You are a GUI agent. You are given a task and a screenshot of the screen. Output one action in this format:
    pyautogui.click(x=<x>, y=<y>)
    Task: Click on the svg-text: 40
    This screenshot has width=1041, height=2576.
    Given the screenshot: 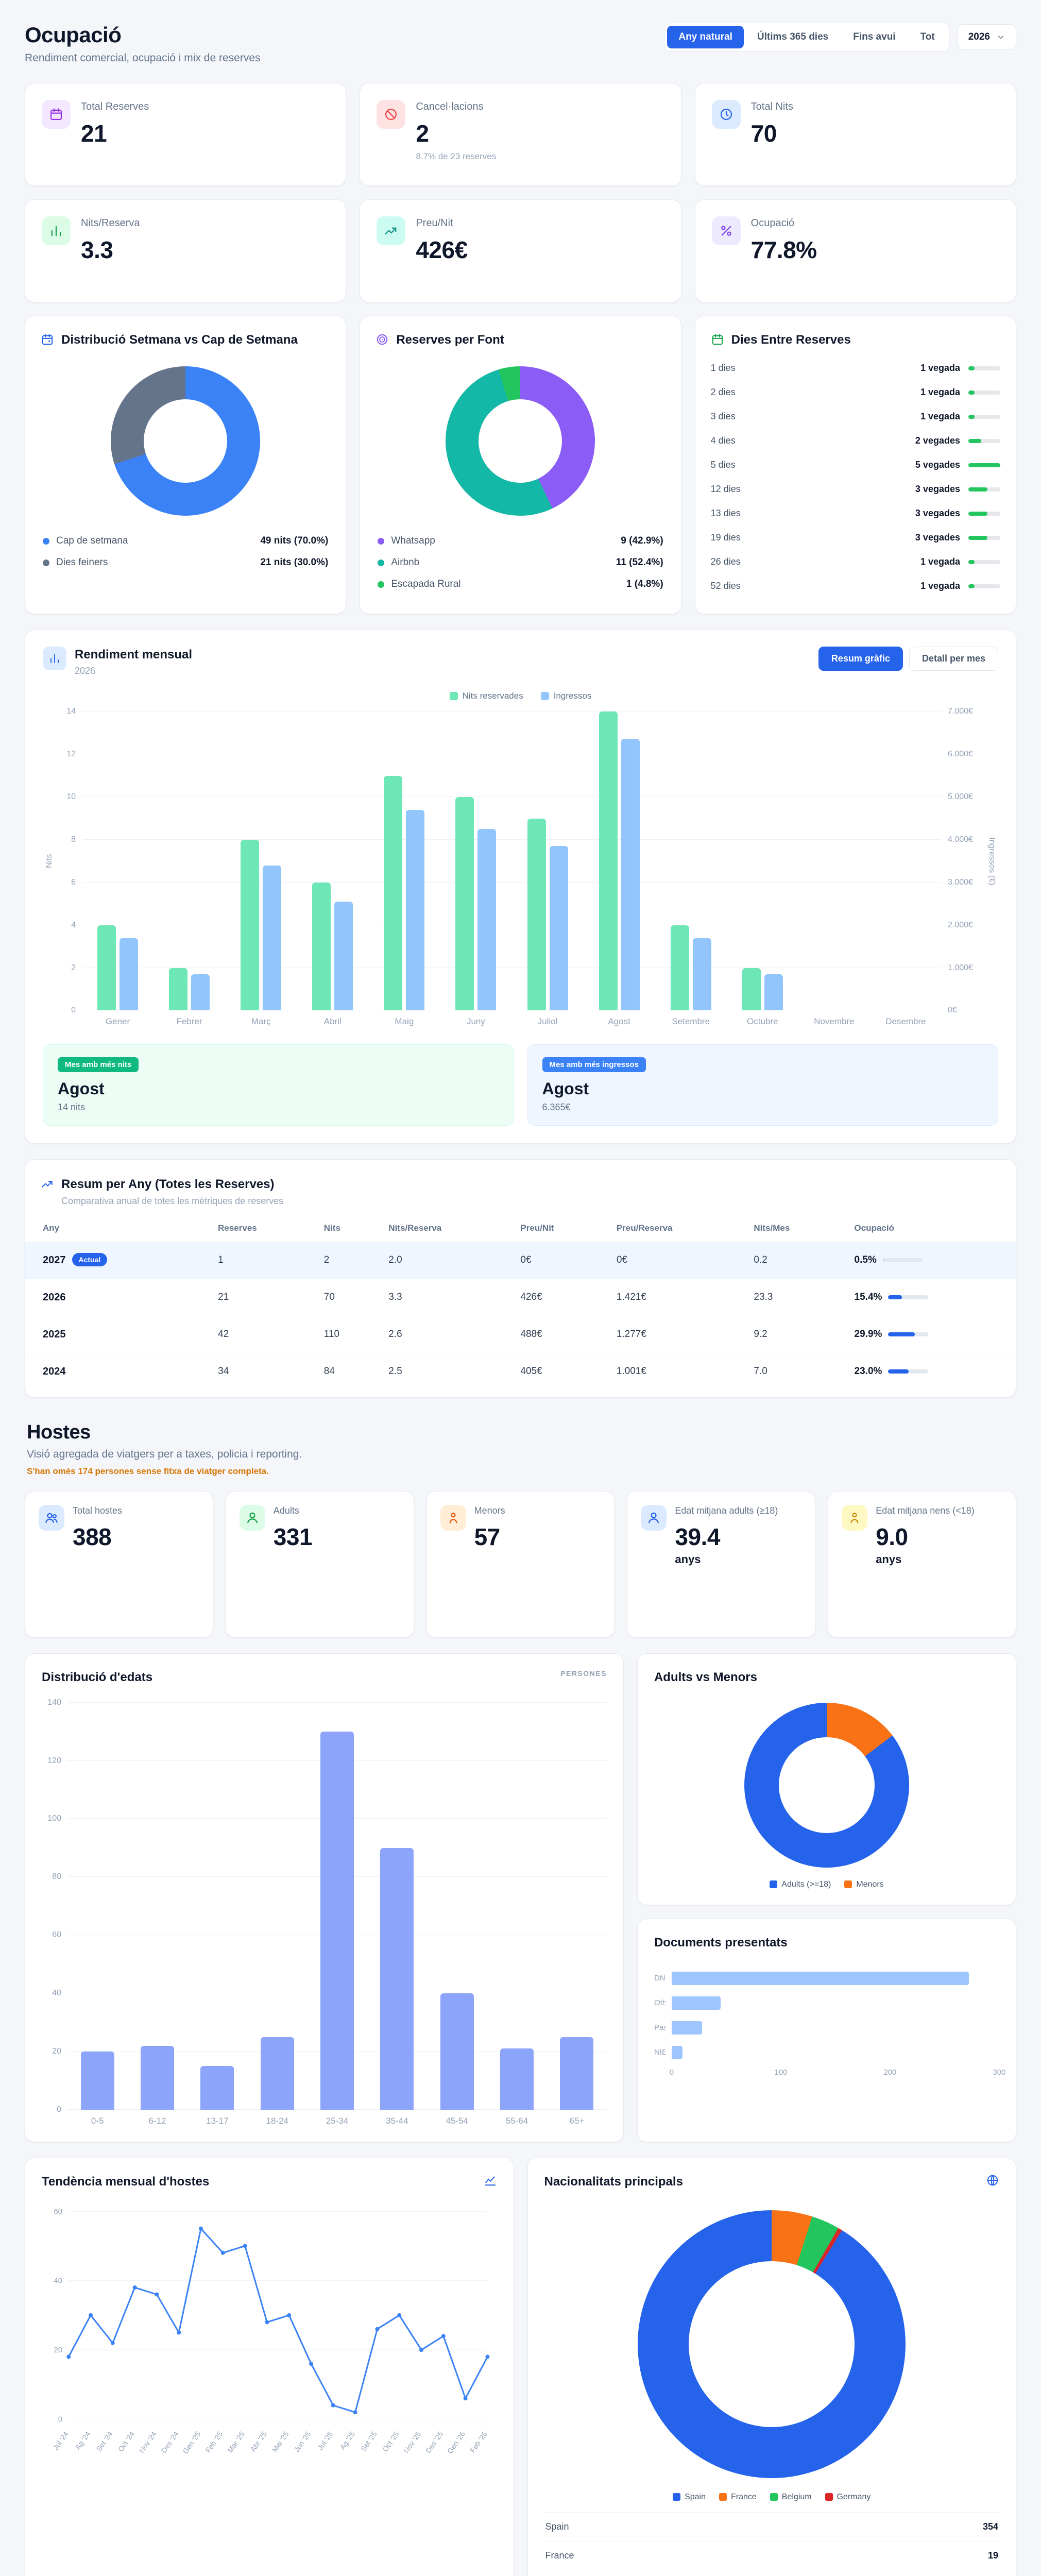 What is the action you would take?
    pyautogui.click(x=58, y=2281)
    